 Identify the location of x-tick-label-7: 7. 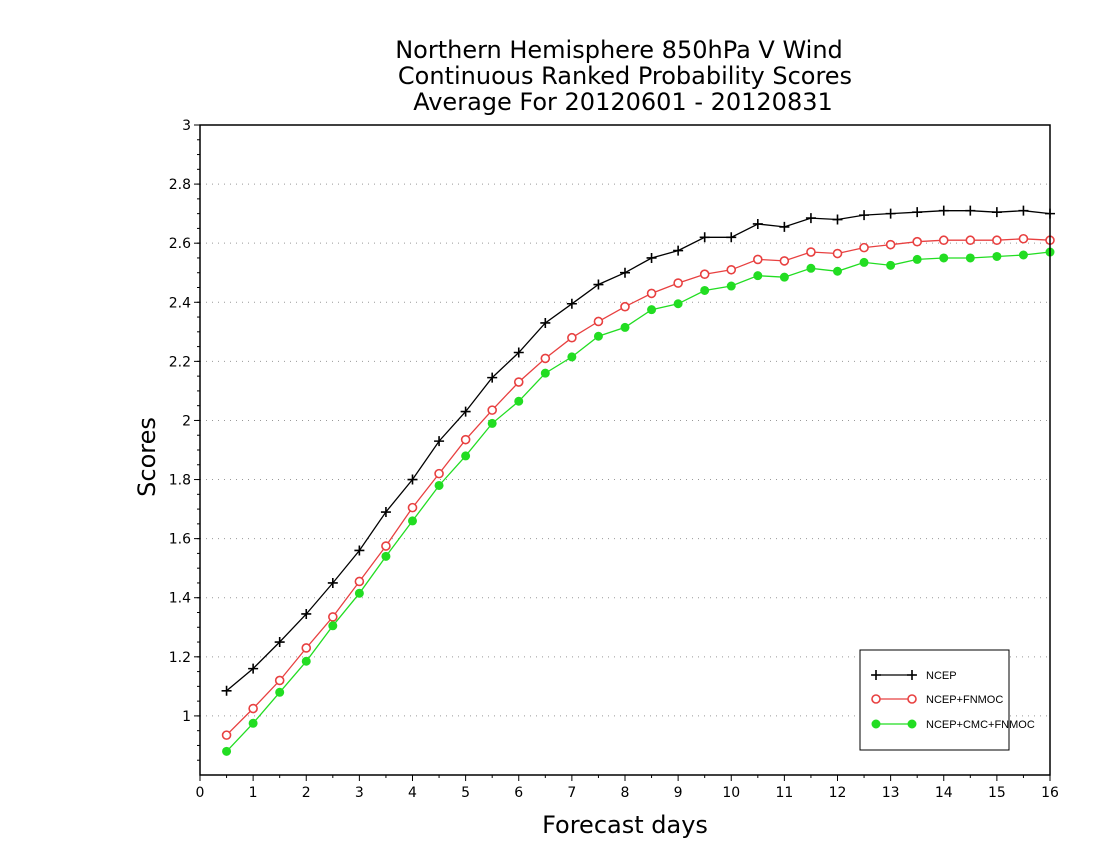
(571, 793).